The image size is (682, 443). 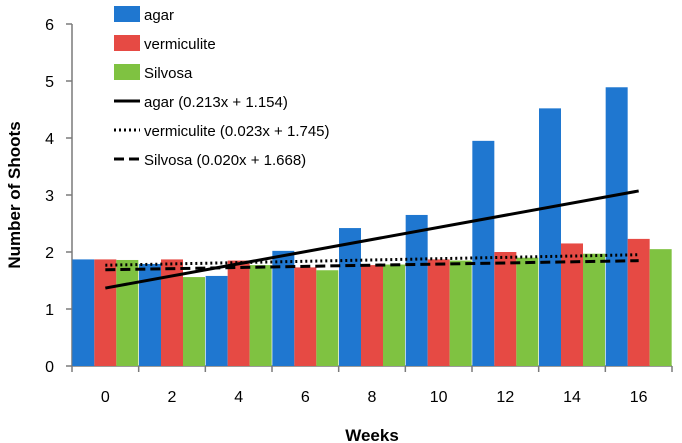 What do you see at coordinates (49, 196) in the screenshot?
I see `y-tick-label: 3` at bounding box center [49, 196].